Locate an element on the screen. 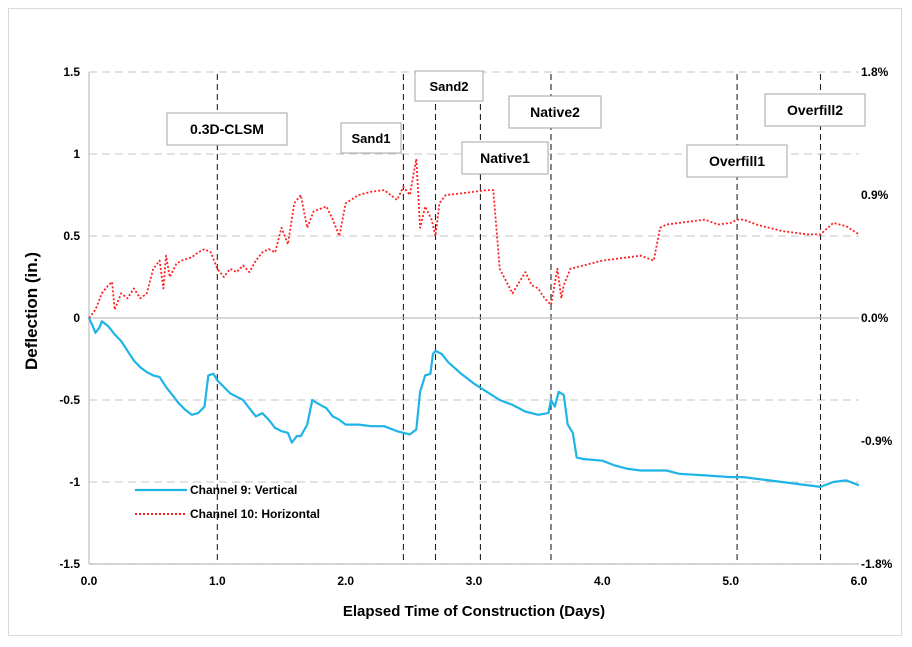  x-axis-title: Elapsed Time of Construction (Days) is located at coordinates (474, 611).